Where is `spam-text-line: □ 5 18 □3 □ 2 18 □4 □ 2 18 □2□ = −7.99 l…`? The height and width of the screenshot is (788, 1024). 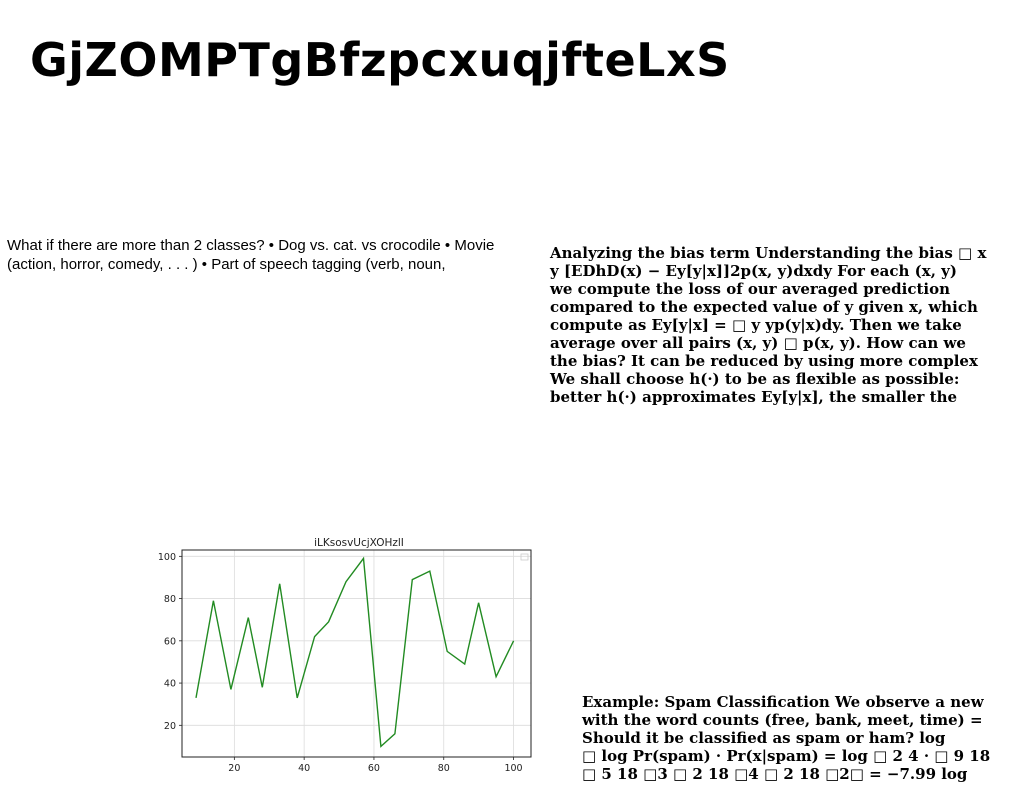
spam-text-line: □ 5 18 □3 □ 2 18 □4 □ 2 18 □2□ = −7.99 l… is located at coordinates (775, 774).